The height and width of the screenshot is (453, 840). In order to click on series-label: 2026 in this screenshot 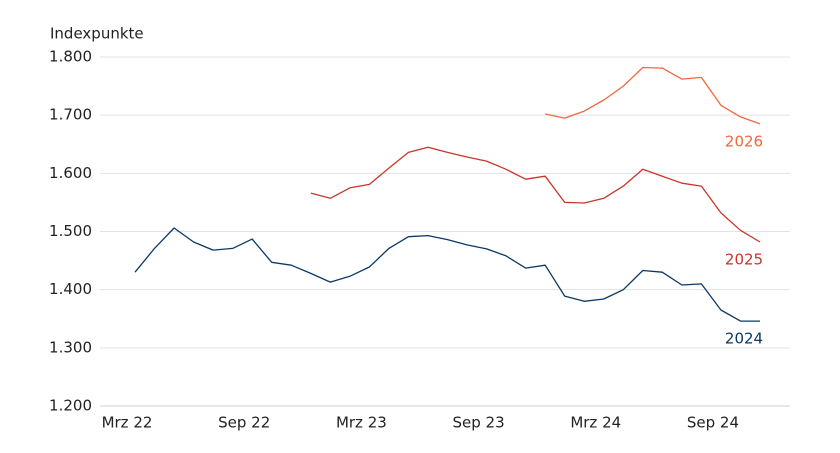, I will do `click(744, 141)`.